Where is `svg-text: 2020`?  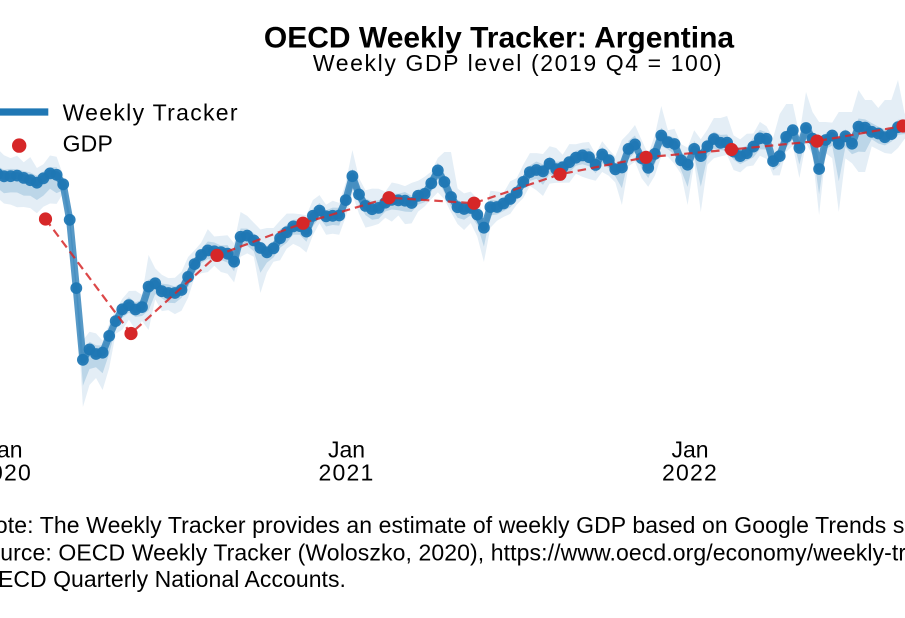 svg-text: 2020 is located at coordinates (16, 472).